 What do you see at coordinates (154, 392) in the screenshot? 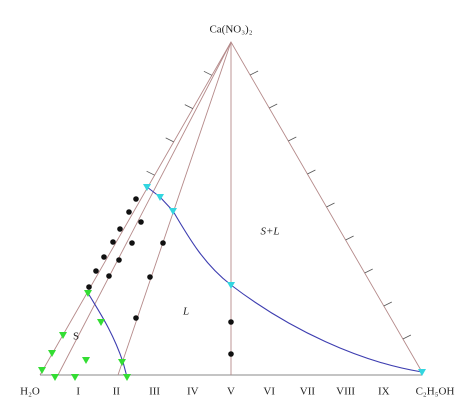
I see `axis-label: III` at bounding box center [154, 392].